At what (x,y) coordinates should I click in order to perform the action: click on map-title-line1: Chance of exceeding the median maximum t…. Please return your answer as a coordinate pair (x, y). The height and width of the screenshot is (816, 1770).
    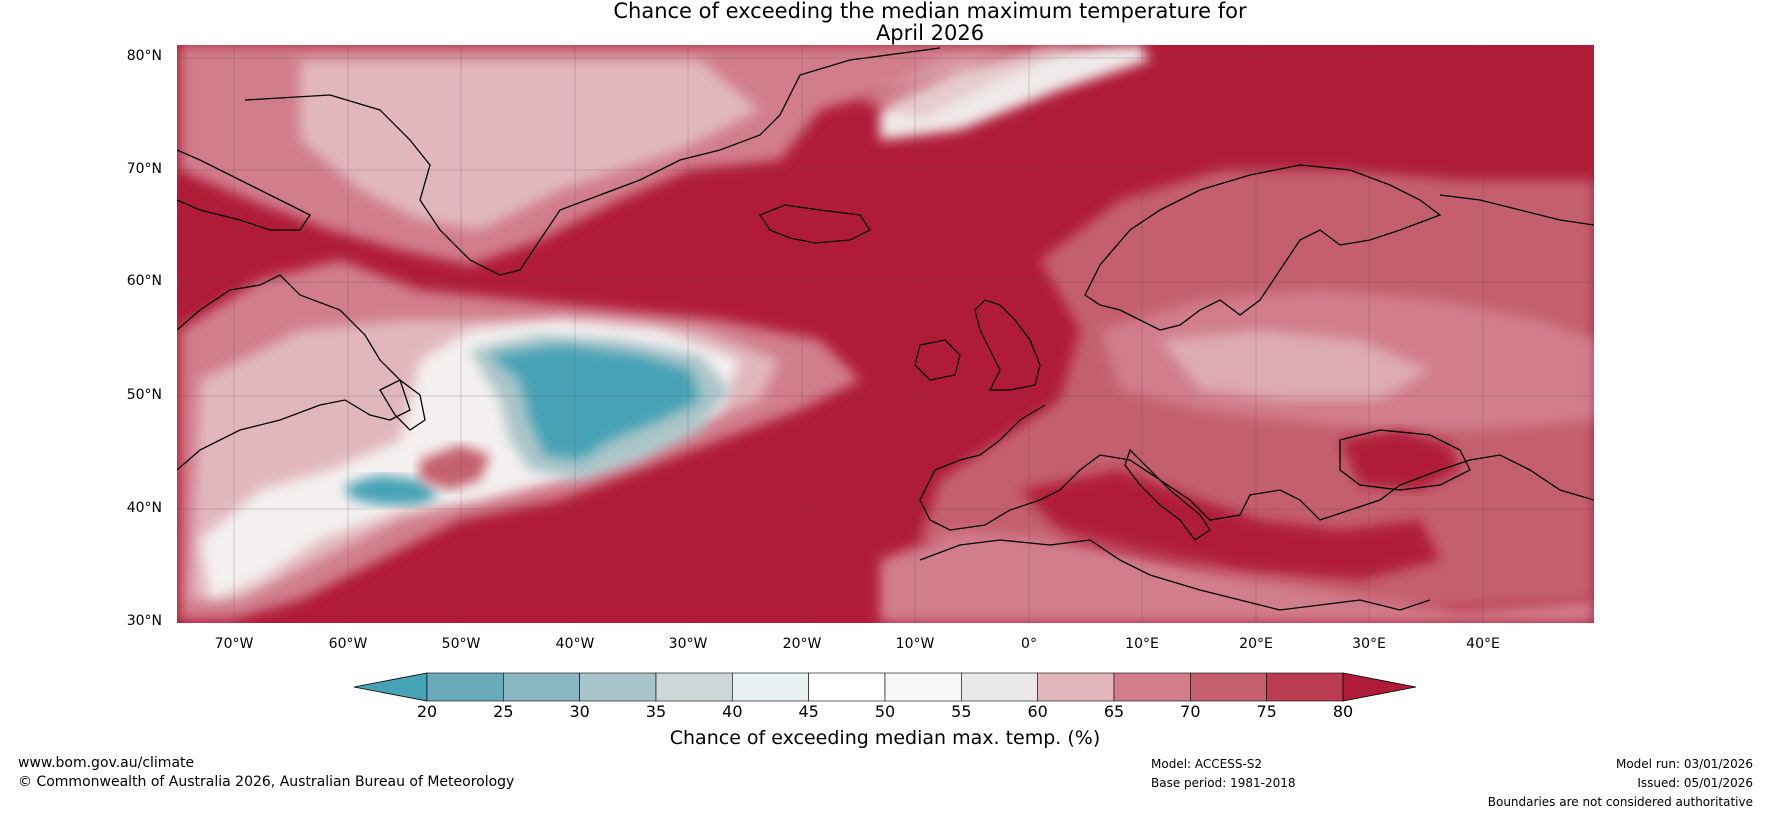
    Looking at the image, I should click on (930, 11).